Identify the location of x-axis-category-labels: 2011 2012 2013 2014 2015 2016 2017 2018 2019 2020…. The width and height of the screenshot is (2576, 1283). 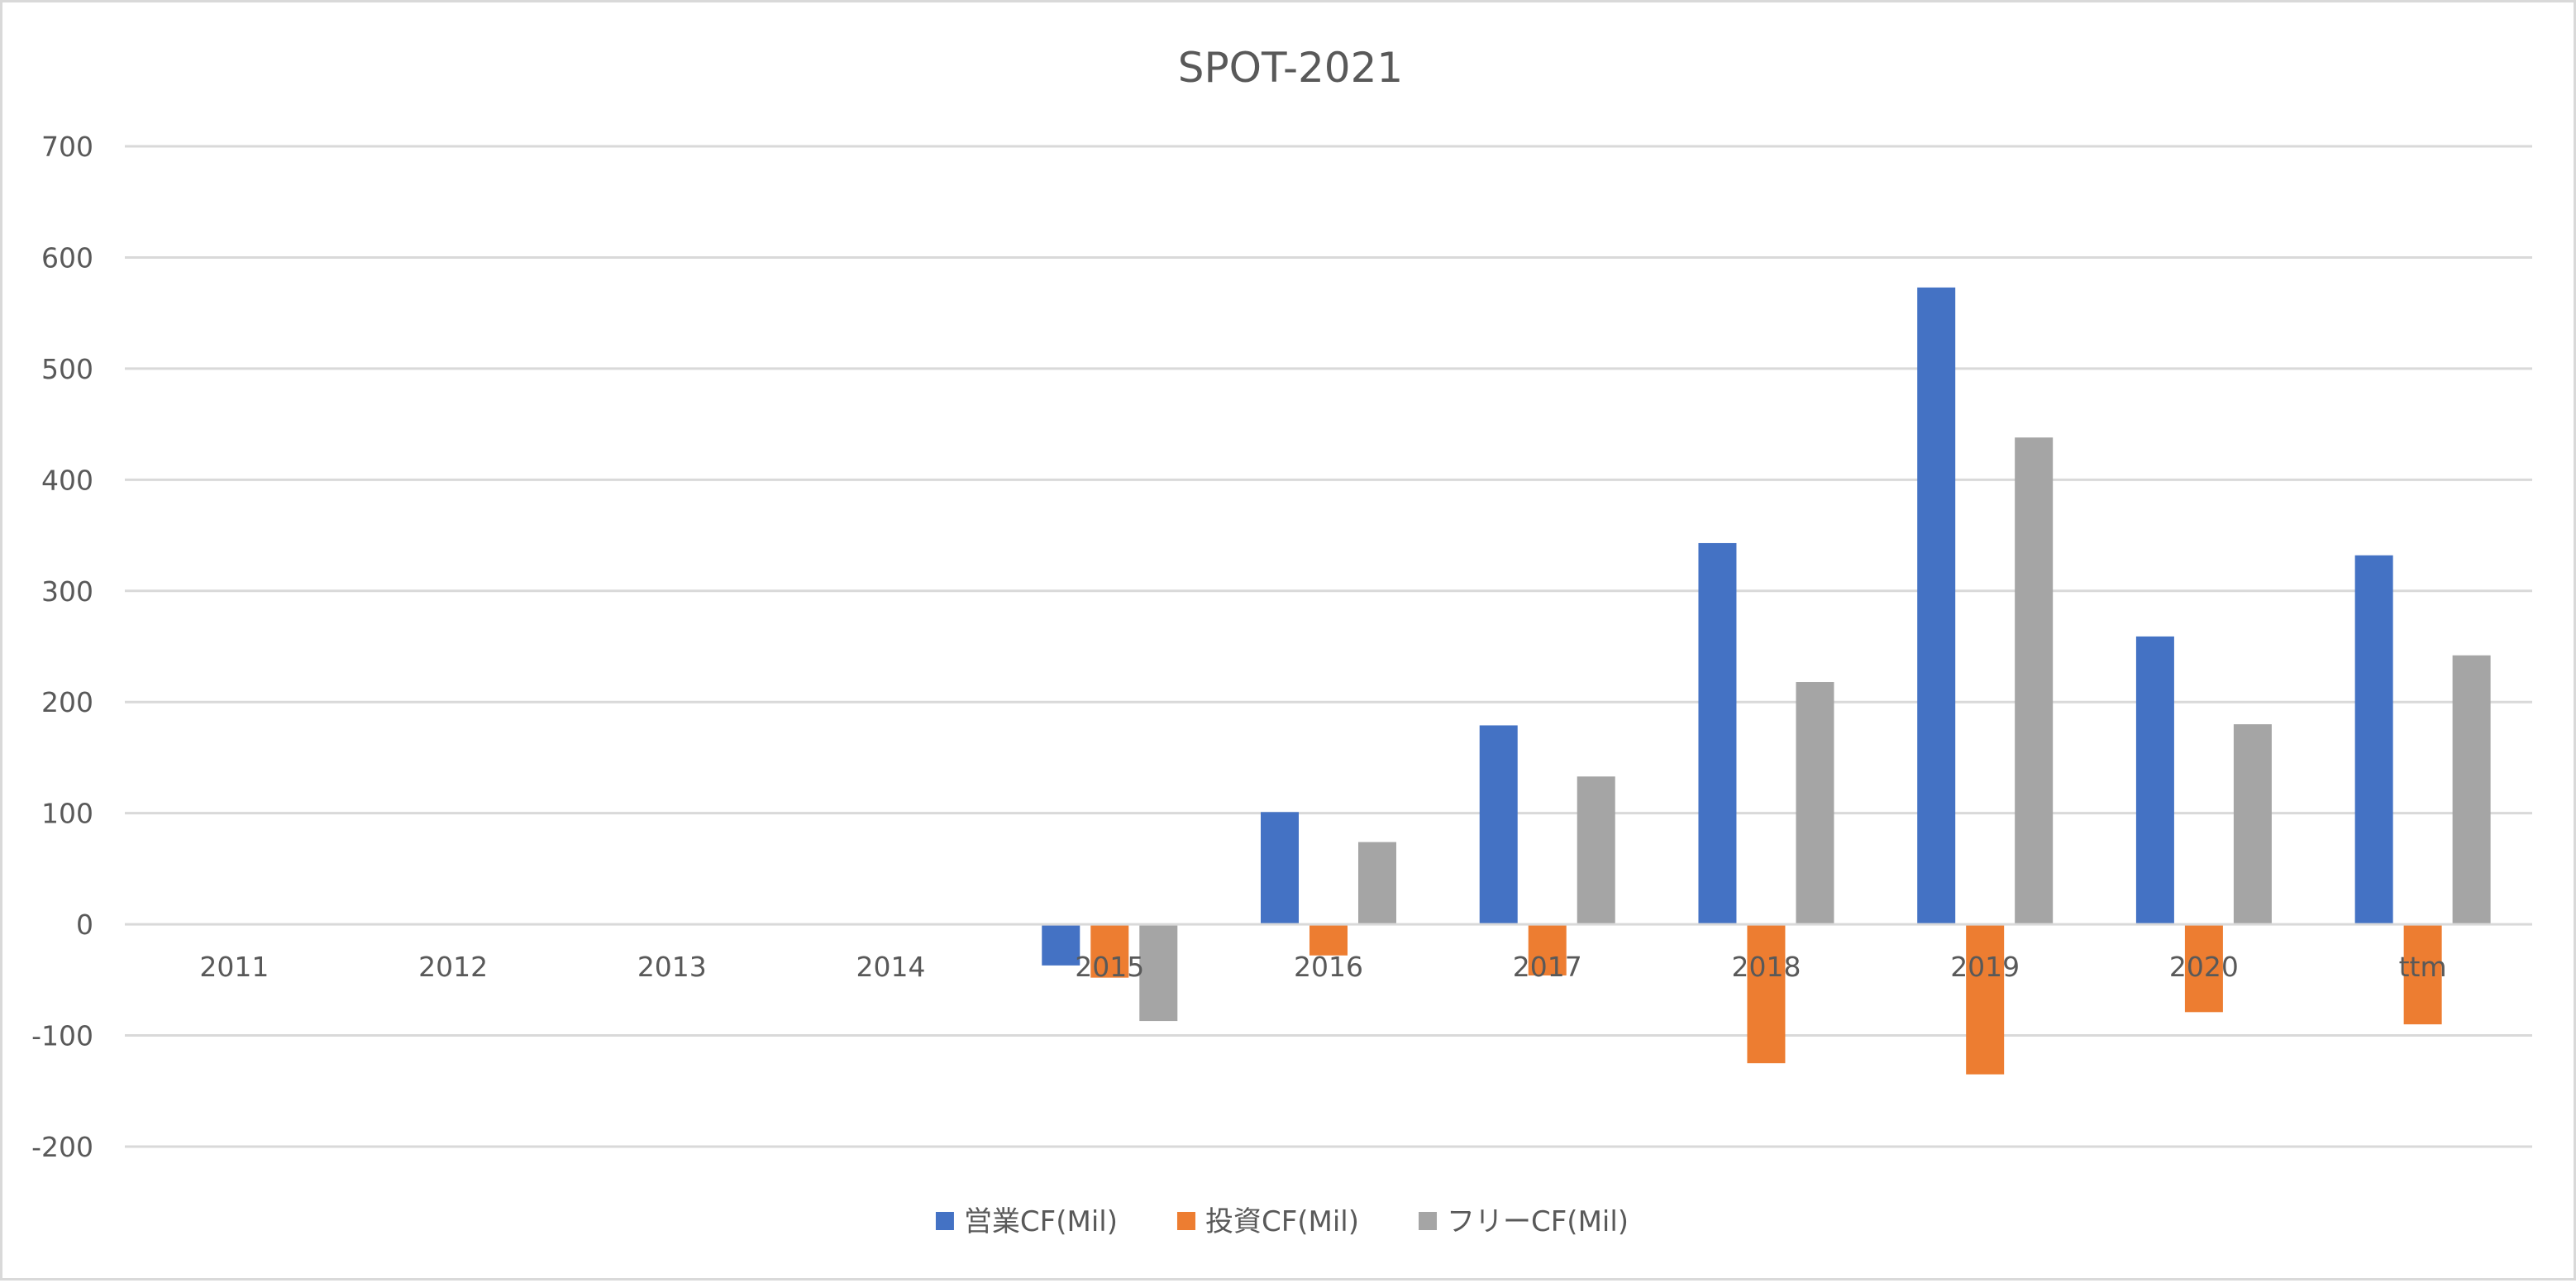
(1322, 967).